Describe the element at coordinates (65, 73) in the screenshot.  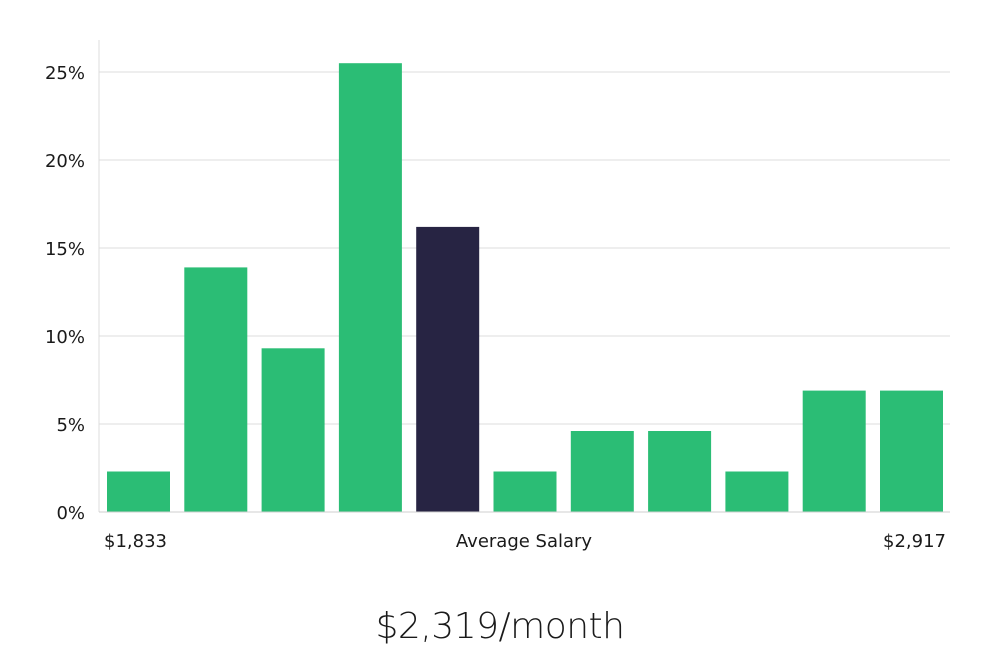
I see `y-tick-label: 25%` at that location.